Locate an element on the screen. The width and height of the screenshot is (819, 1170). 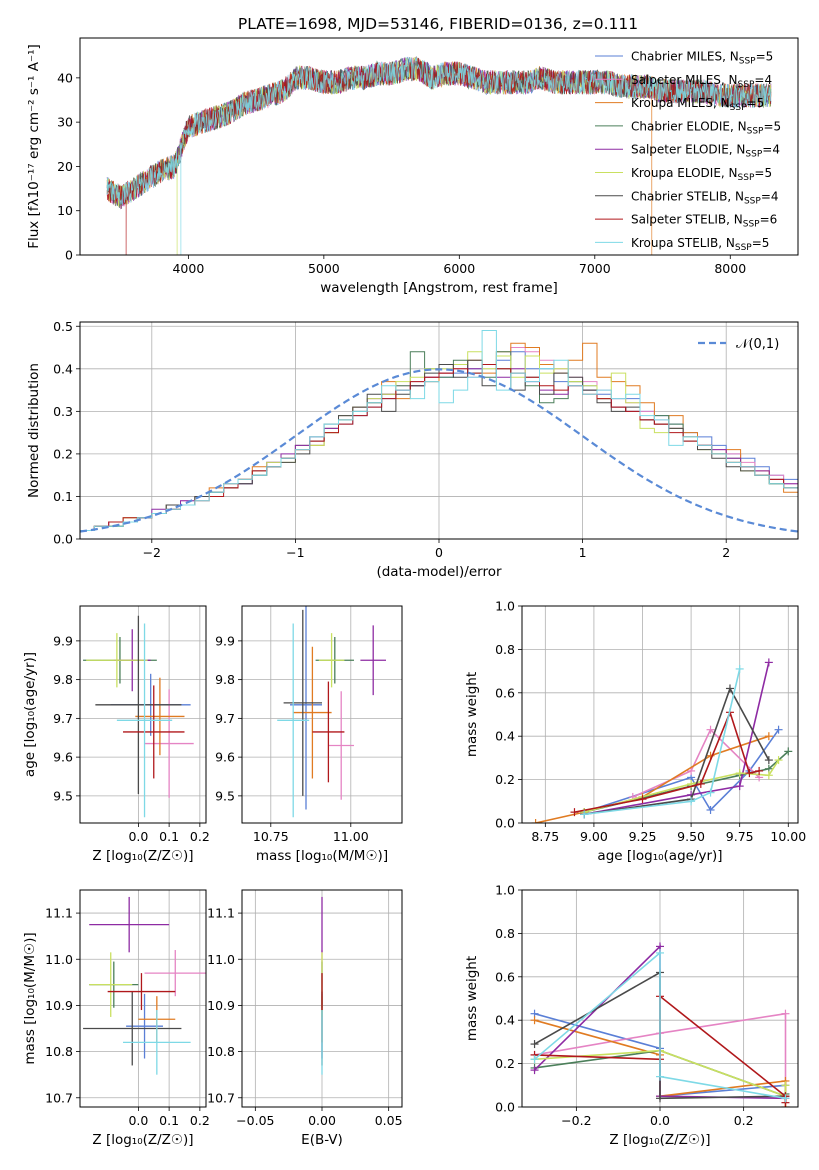
y-tick-label: 0.1 is located at coordinates (63, 496).